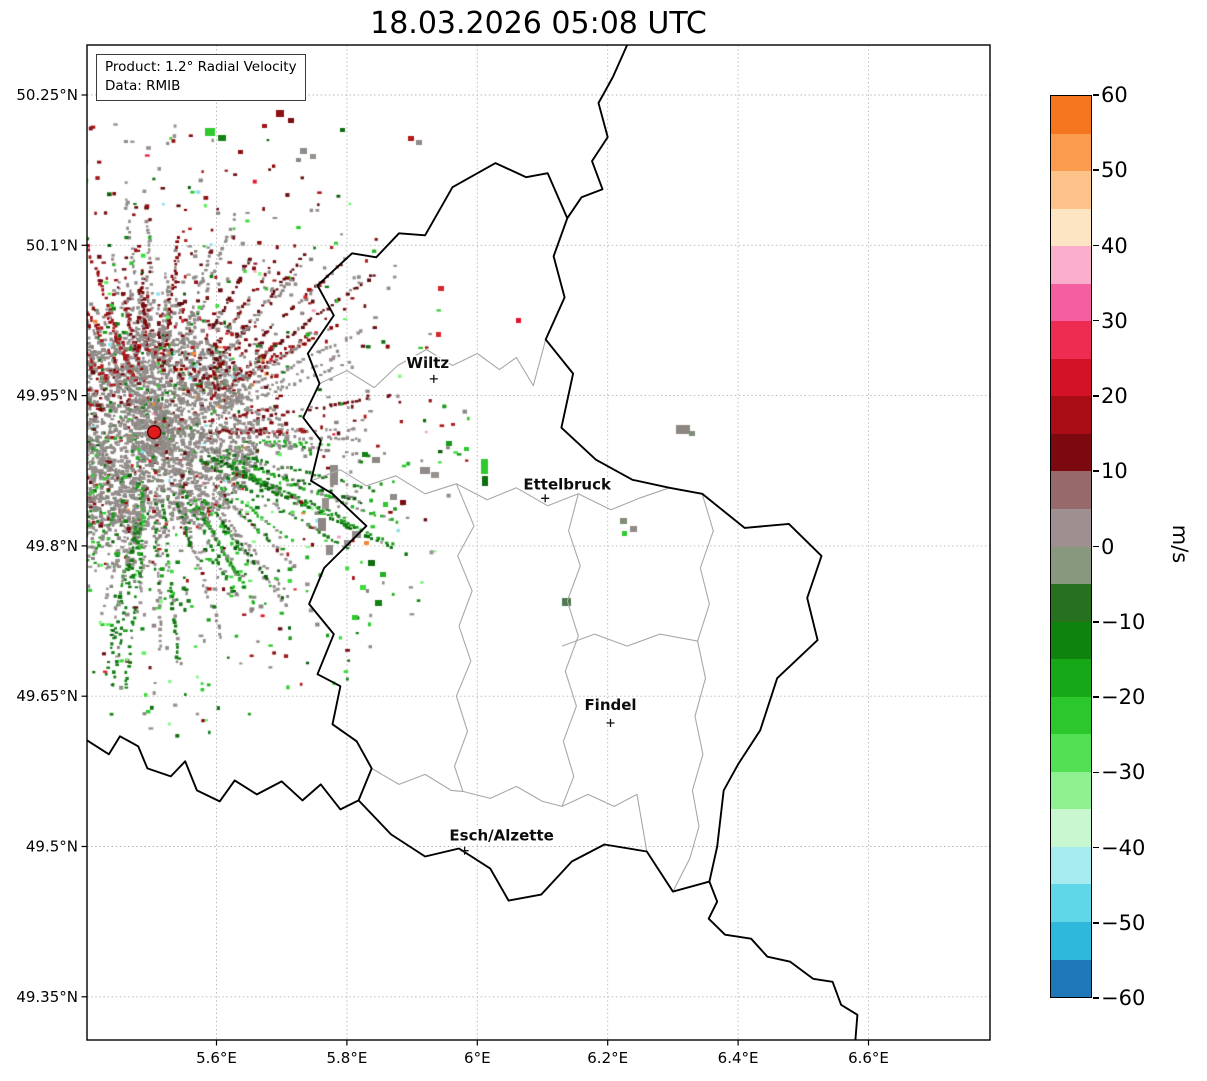 This screenshot has height=1081, width=1207. I want to click on colorbar-tick-label: 10, so click(1114, 471).